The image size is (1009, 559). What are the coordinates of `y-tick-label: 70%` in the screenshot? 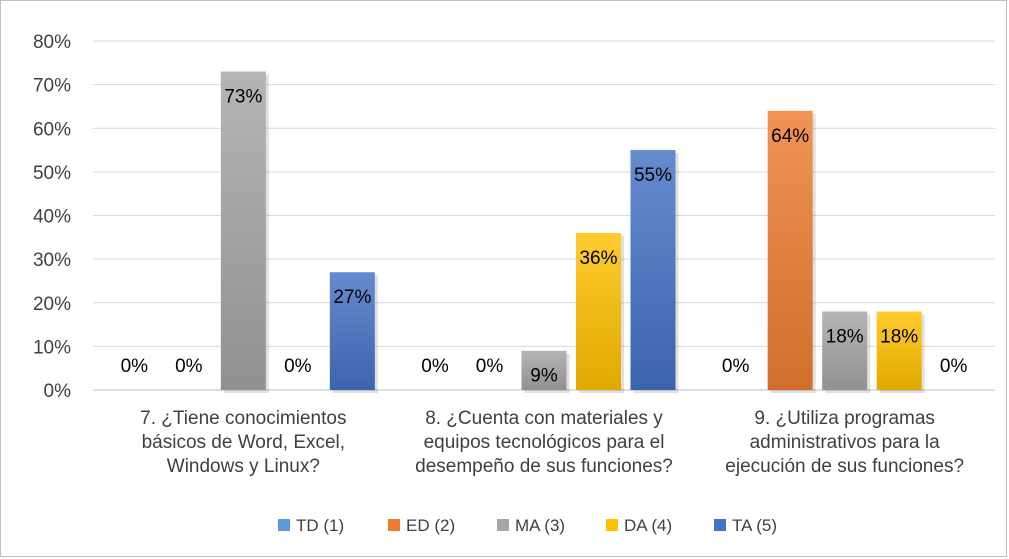 It's located at (52, 86).